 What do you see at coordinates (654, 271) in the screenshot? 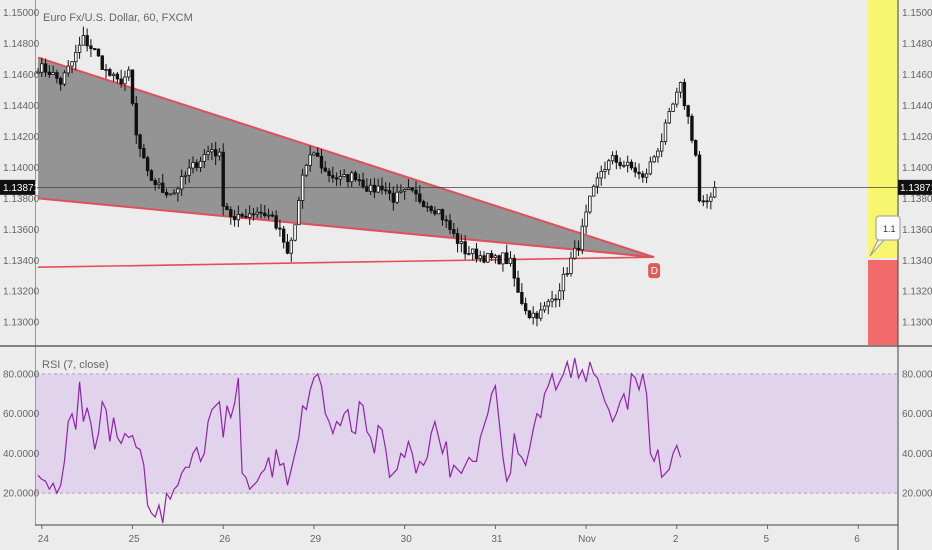
I see `pattern-point-d-marker: D` at bounding box center [654, 271].